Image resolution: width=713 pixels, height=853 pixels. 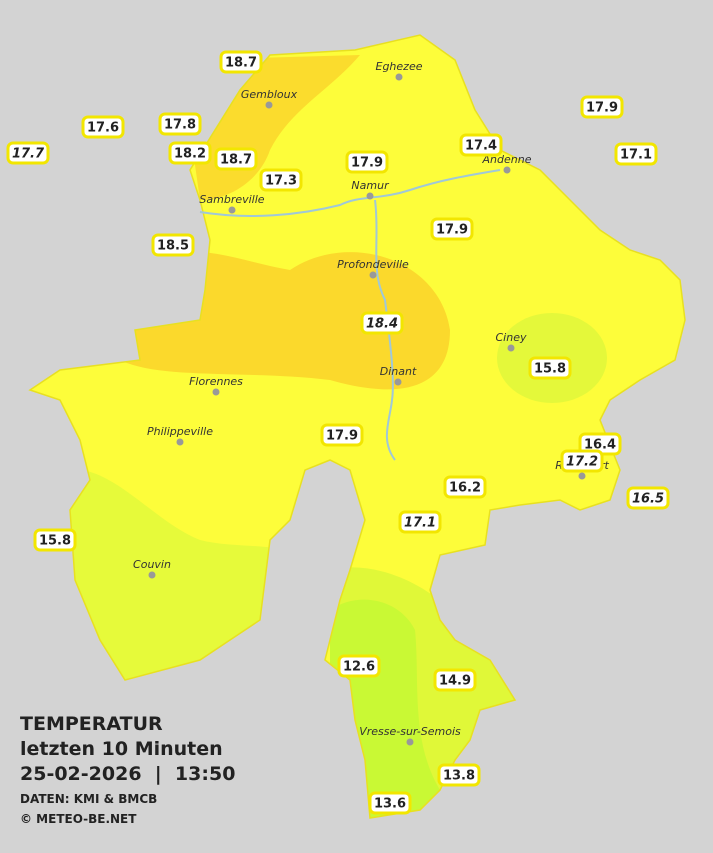 I want to click on station-value: 17.2, so click(x=582, y=462).